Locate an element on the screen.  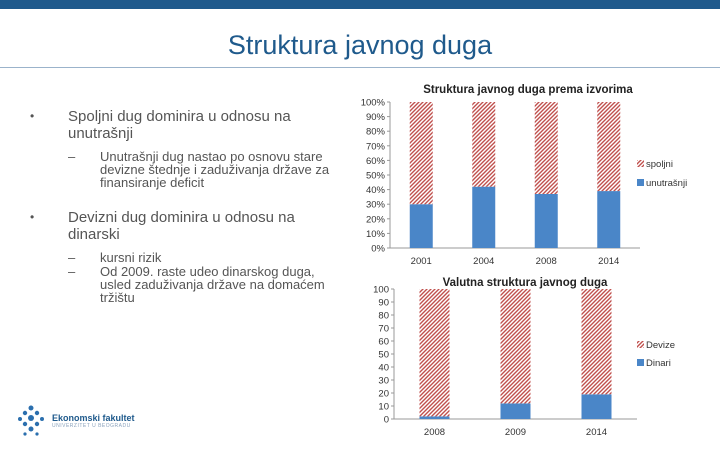
legend-label: Devize is located at coordinates (660, 345).